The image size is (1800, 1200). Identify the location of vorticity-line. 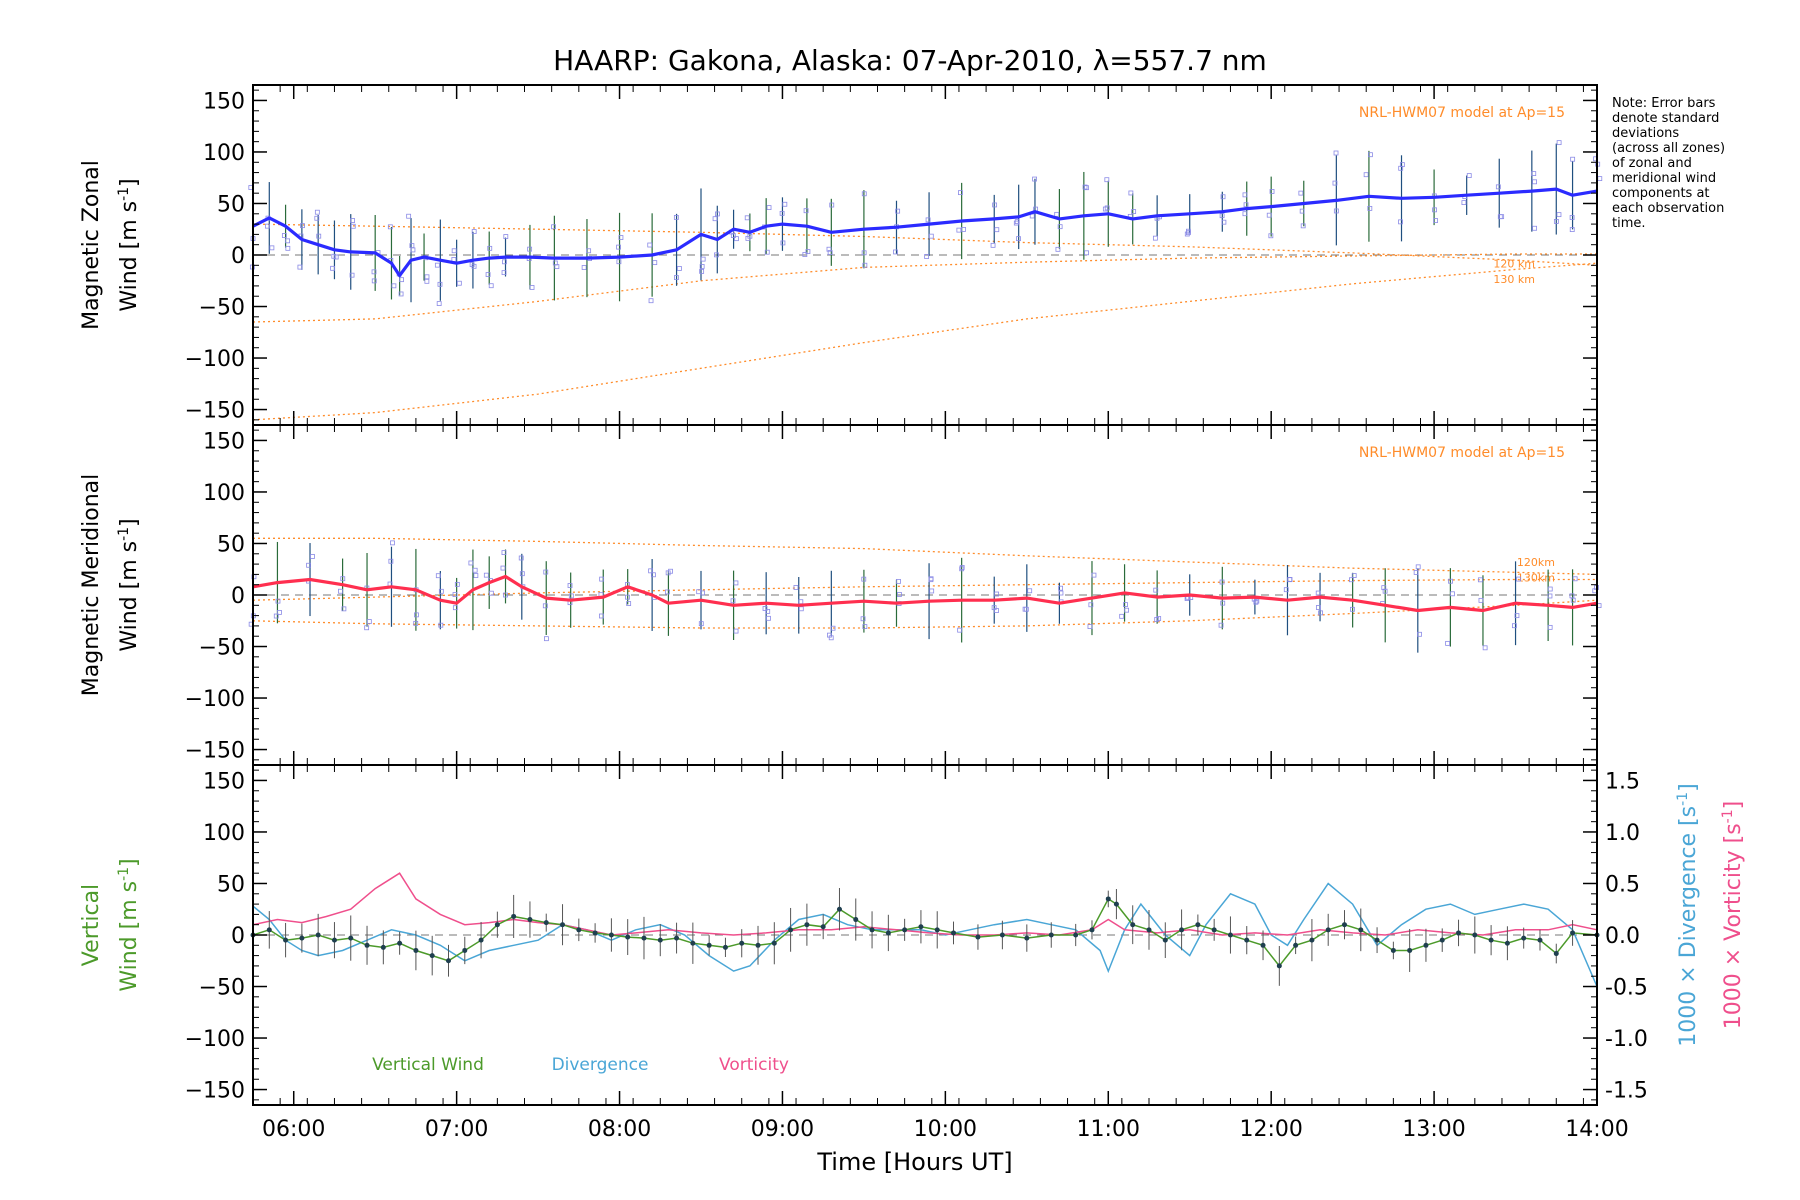
(925, 904).